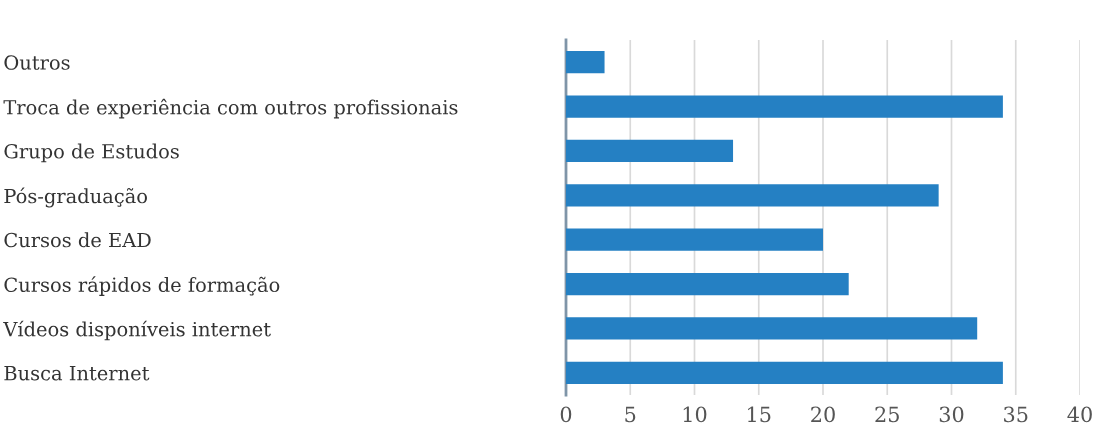 The height and width of the screenshot is (432, 1110). What do you see at coordinates (37, 62) in the screenshot?
I see `y-tick-label: Outros` at bounding box center [37, 62].